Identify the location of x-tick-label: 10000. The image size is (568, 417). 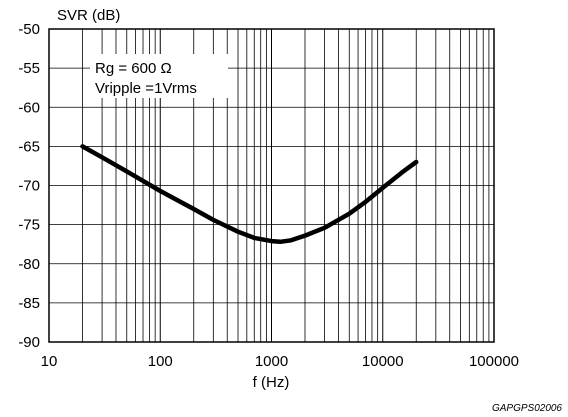
(383, 361).